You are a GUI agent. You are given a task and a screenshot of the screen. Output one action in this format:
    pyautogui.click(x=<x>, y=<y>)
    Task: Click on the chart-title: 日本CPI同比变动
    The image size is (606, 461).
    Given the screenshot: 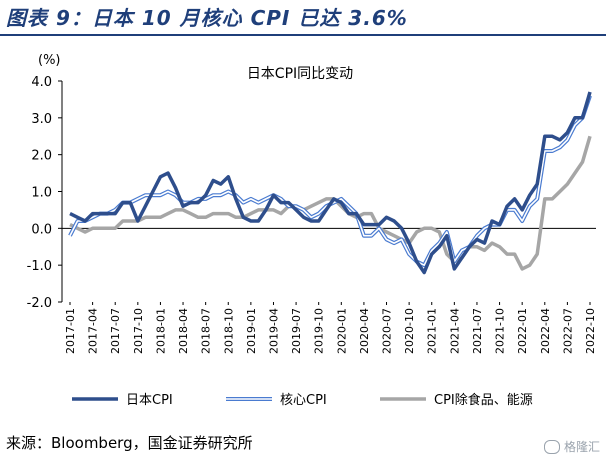 What is the action you would take?
    pyautogui.click(x=300, y=74)
    